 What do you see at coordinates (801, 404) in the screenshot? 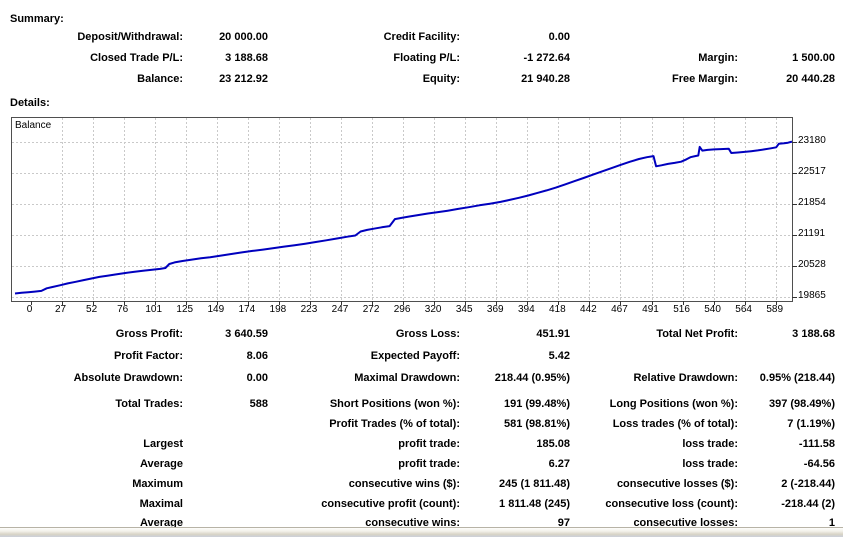
I see `stat-value: 397 (98.49%)` at bounding box center [801, 404].